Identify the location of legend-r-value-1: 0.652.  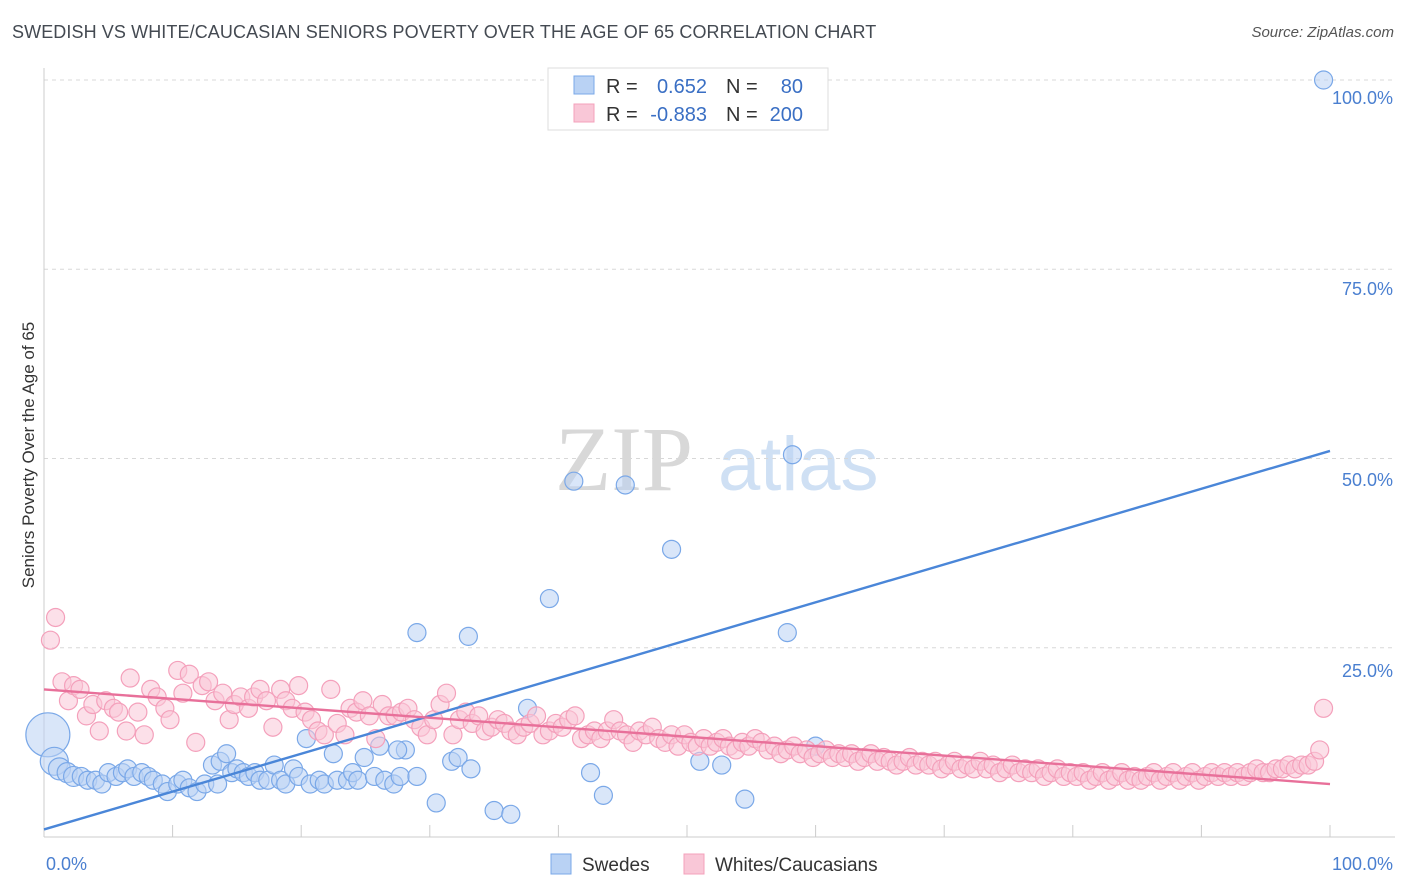
(682, 87).